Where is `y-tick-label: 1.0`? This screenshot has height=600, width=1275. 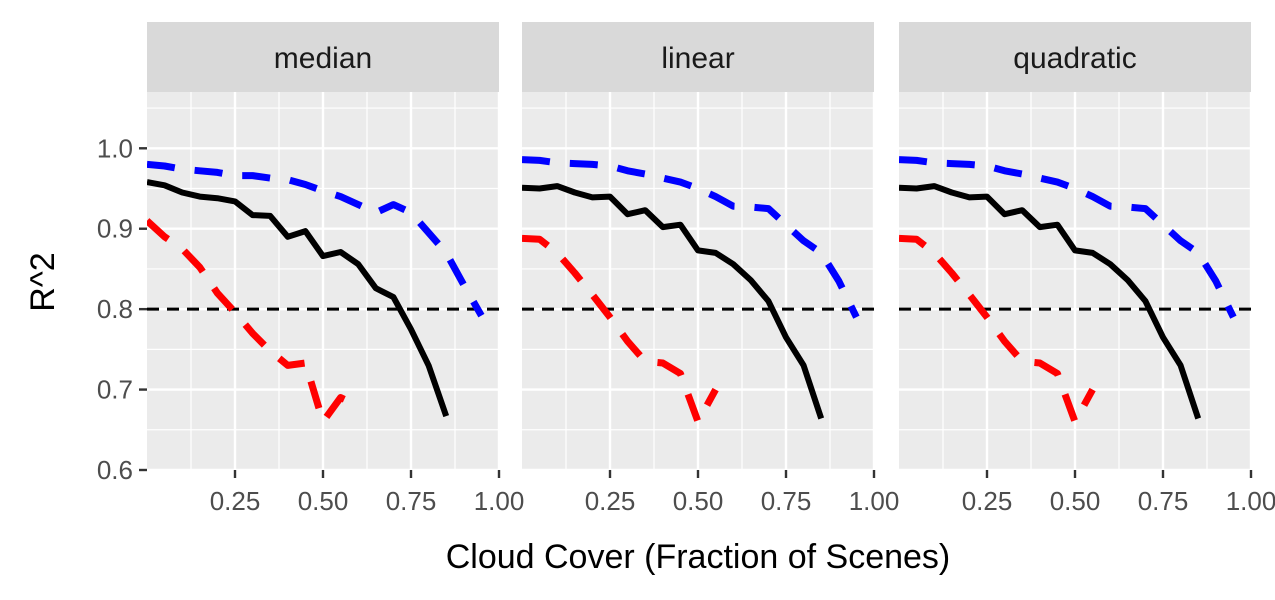 y-tick-label: 1.0 is located at coordinates (115, 148).